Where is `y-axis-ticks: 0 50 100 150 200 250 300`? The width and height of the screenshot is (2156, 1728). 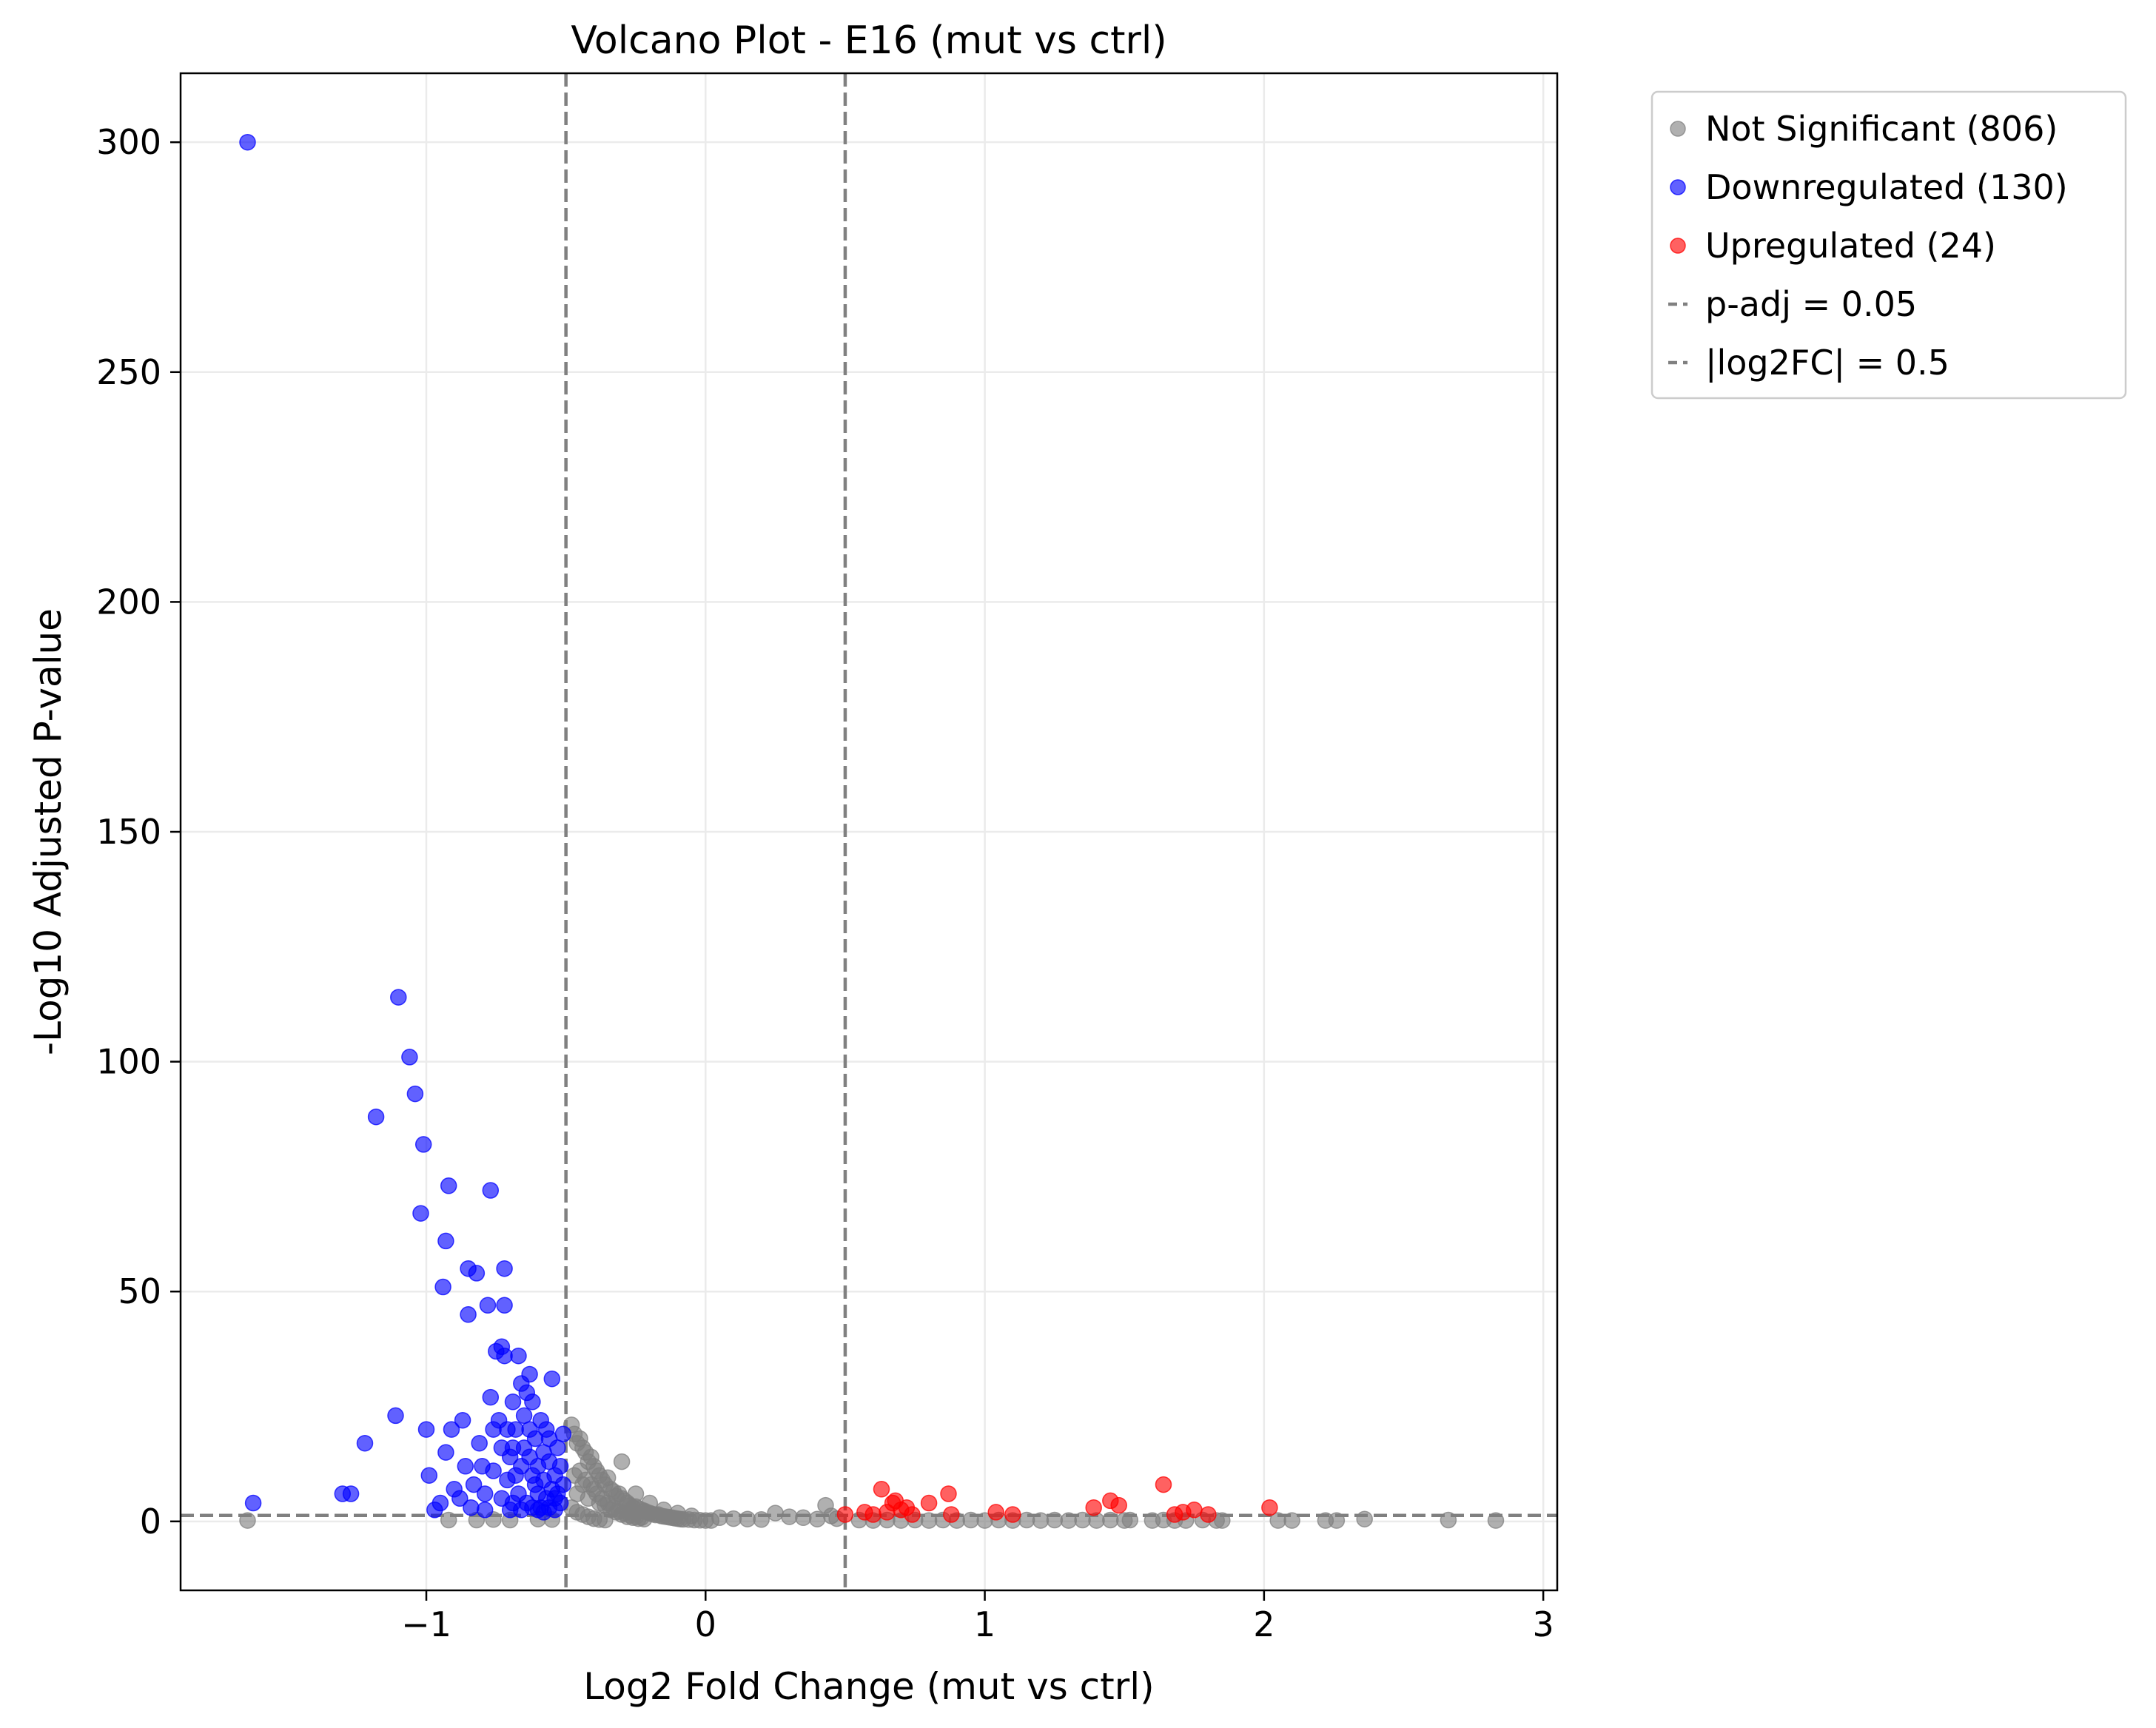
y-axis-ticks: 0 50 100 150 200 250 300 is located at coordinates (138, 832).